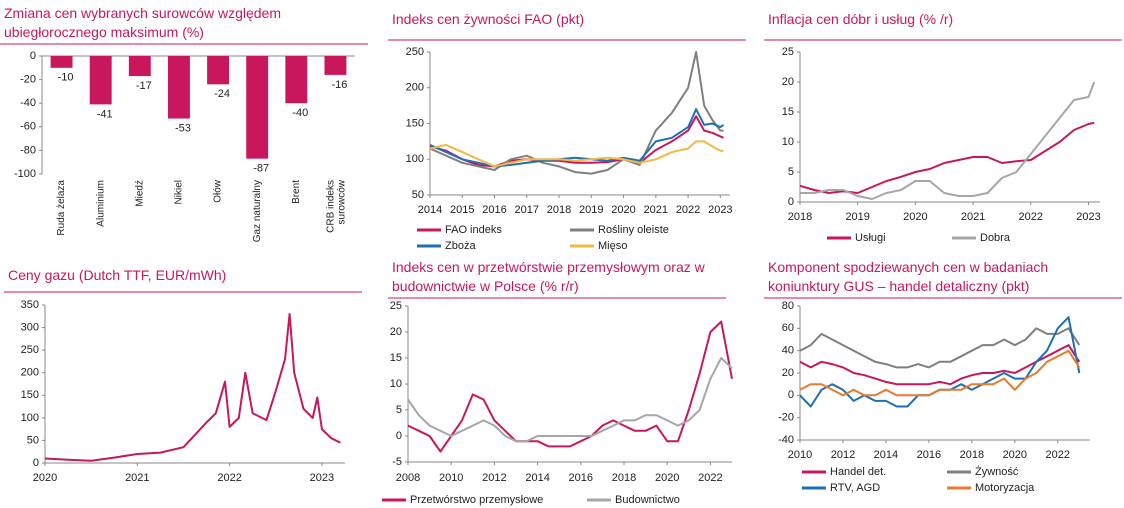 The width and height of the screenshot is (1124, 508). I want to click on y-tick-label: 60, so click(788, 328).